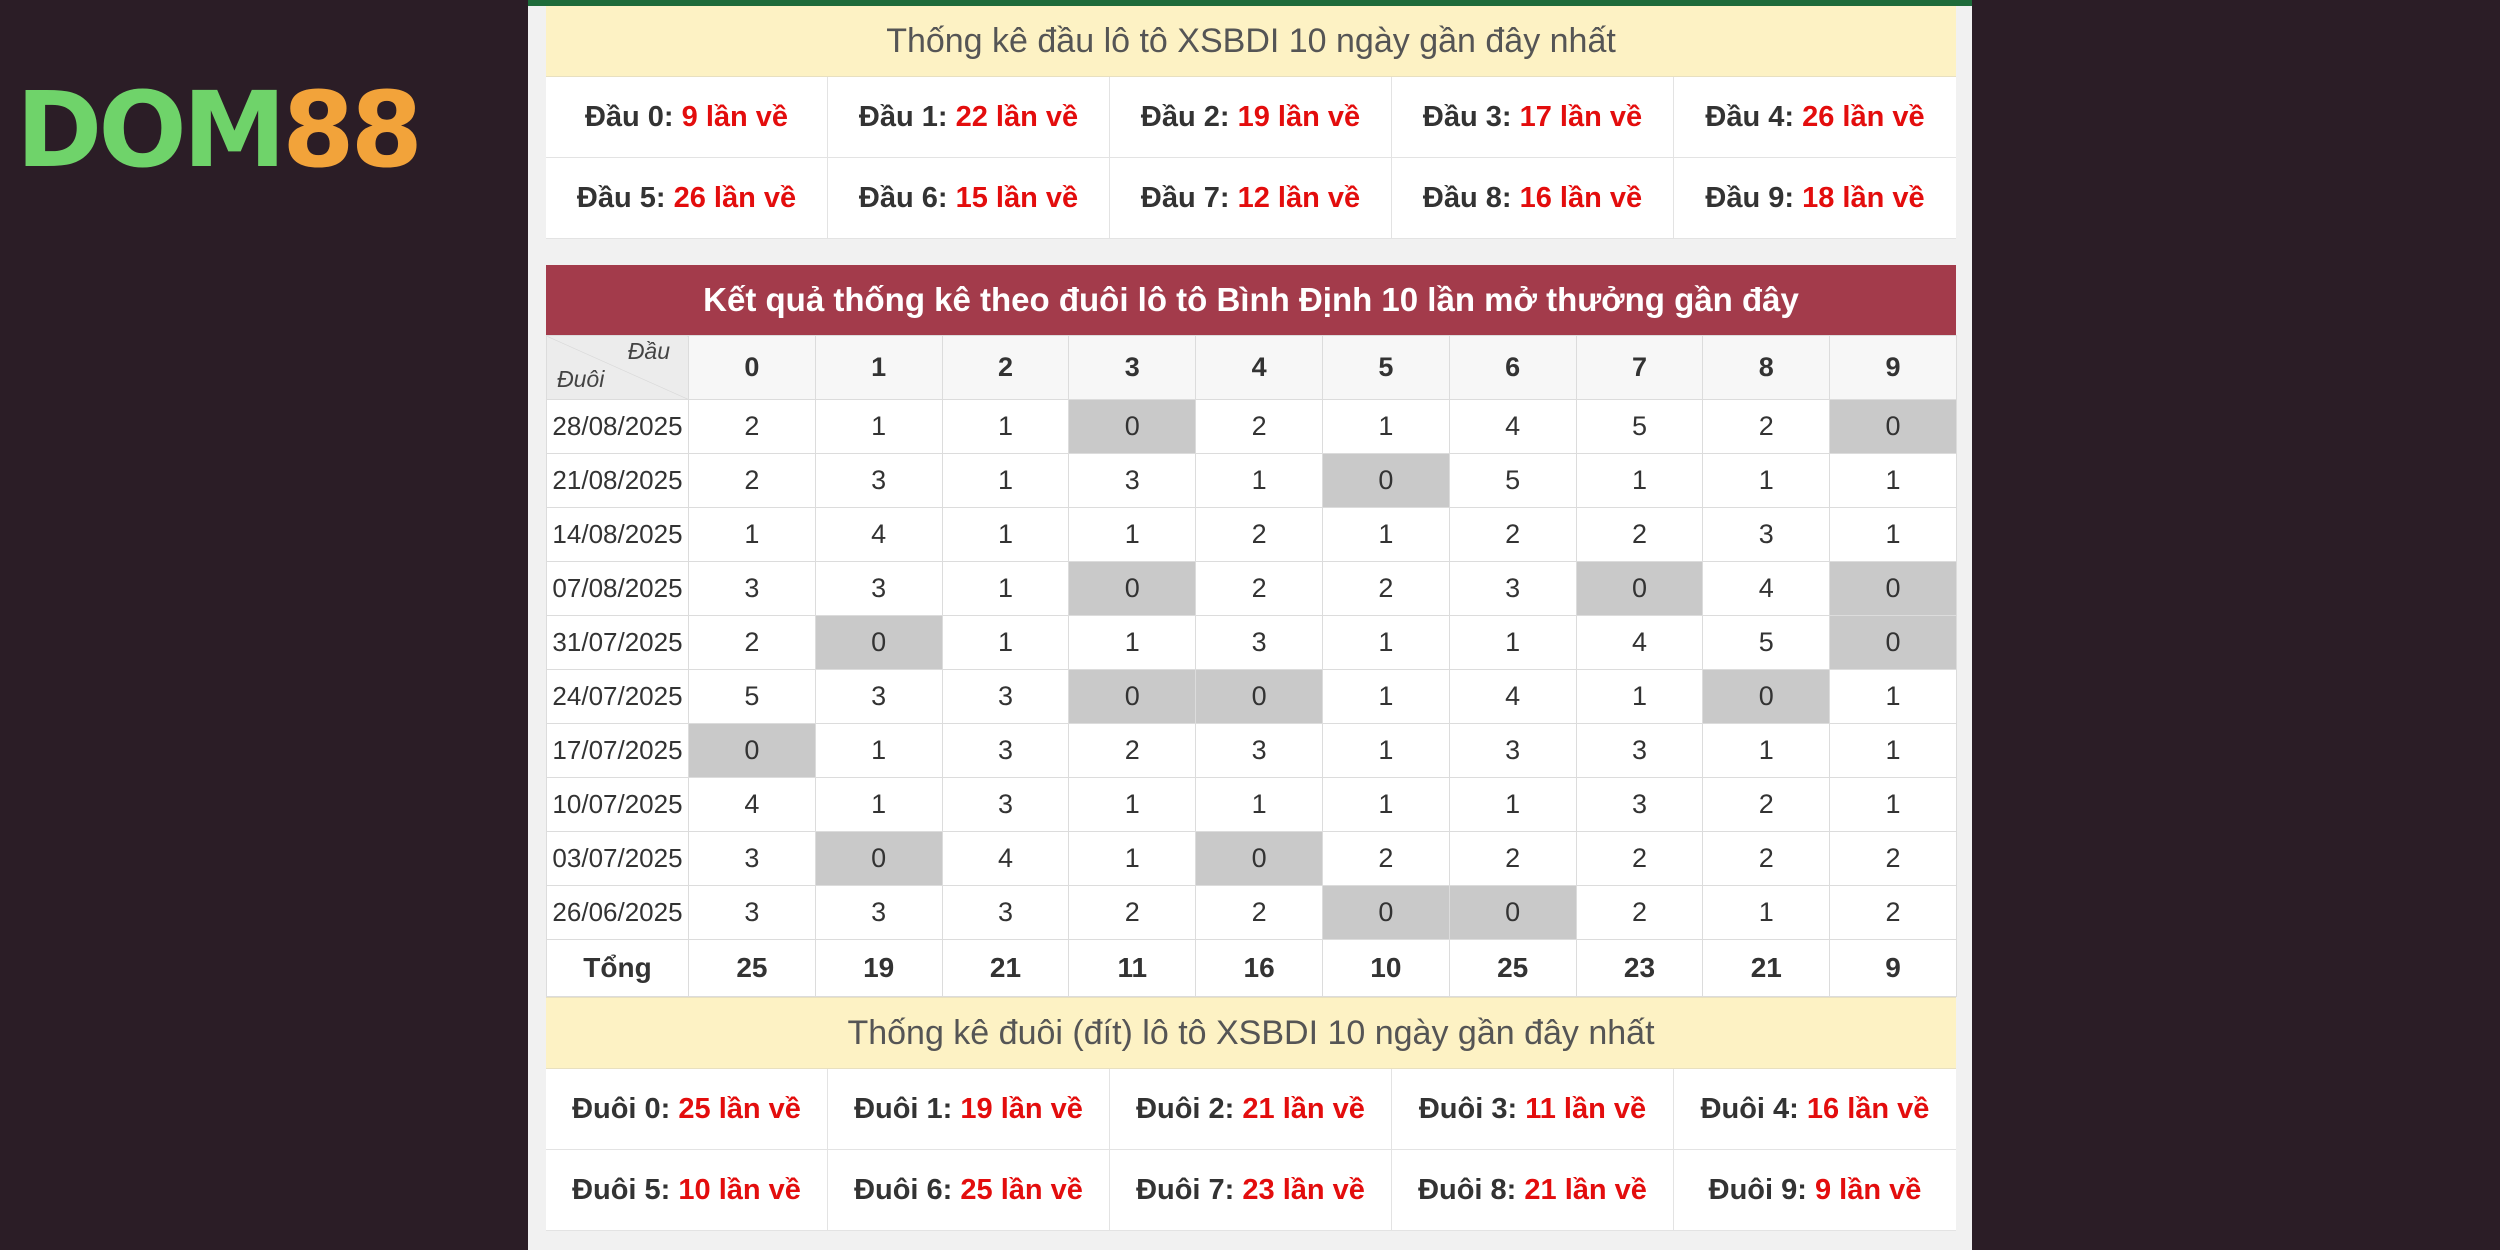  I want to click on table-row: 10/07/2025 4 1 3 1 1 1 1 3 2 1, so click(1251, 804).